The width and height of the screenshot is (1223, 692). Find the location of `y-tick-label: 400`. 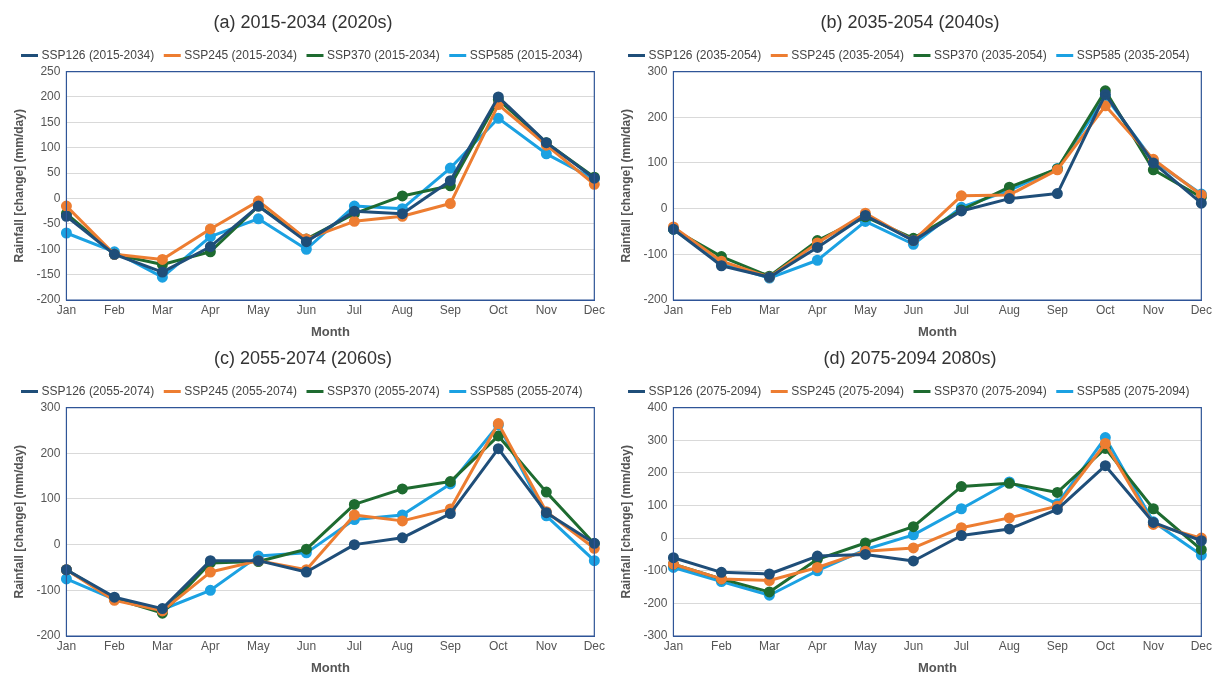

y-tick-label: 400 is located at coordinates (657, 406).